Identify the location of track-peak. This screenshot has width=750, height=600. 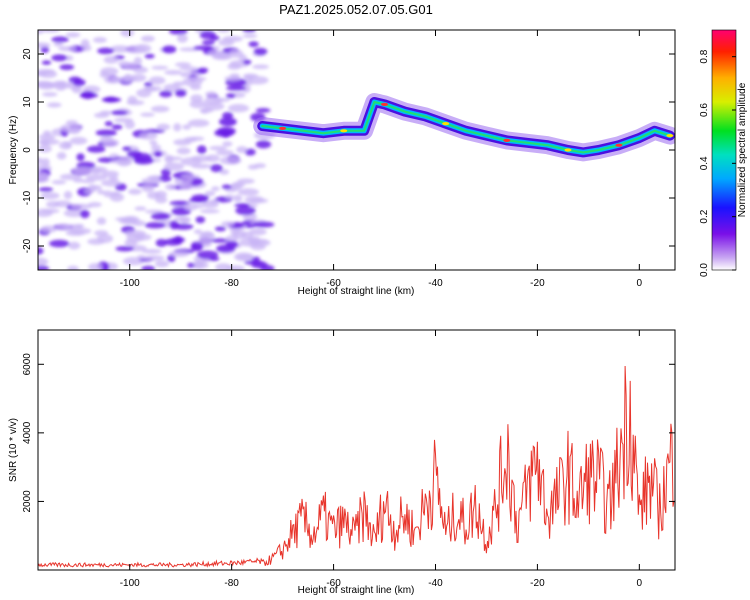
(466, 127).